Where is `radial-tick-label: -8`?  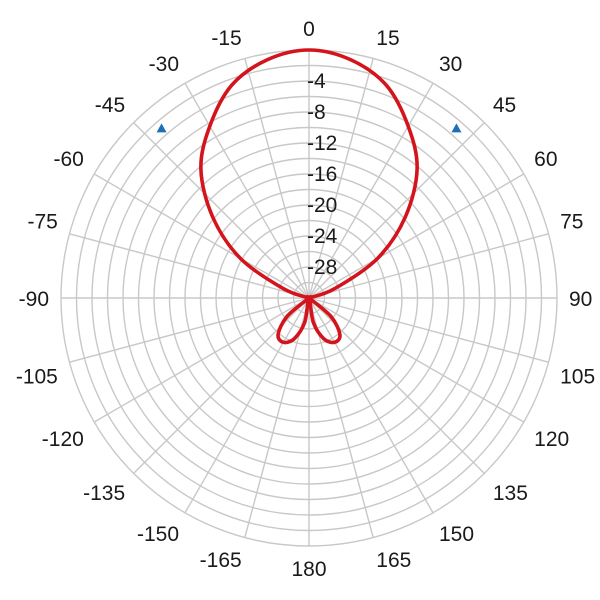
radial-tick-label: -8 is located at coordinates (316, 112).